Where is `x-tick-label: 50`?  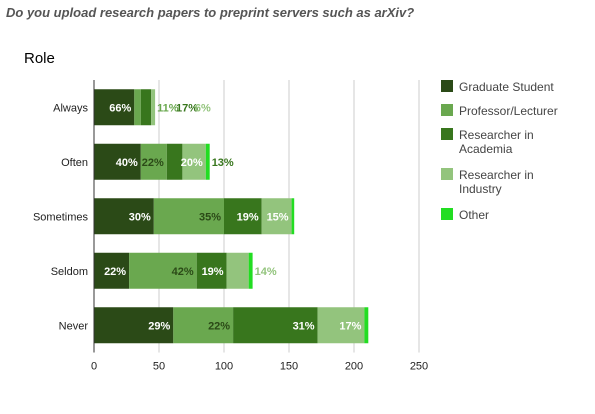
x-tick-label: 50 is located at coordinates (159, 367).